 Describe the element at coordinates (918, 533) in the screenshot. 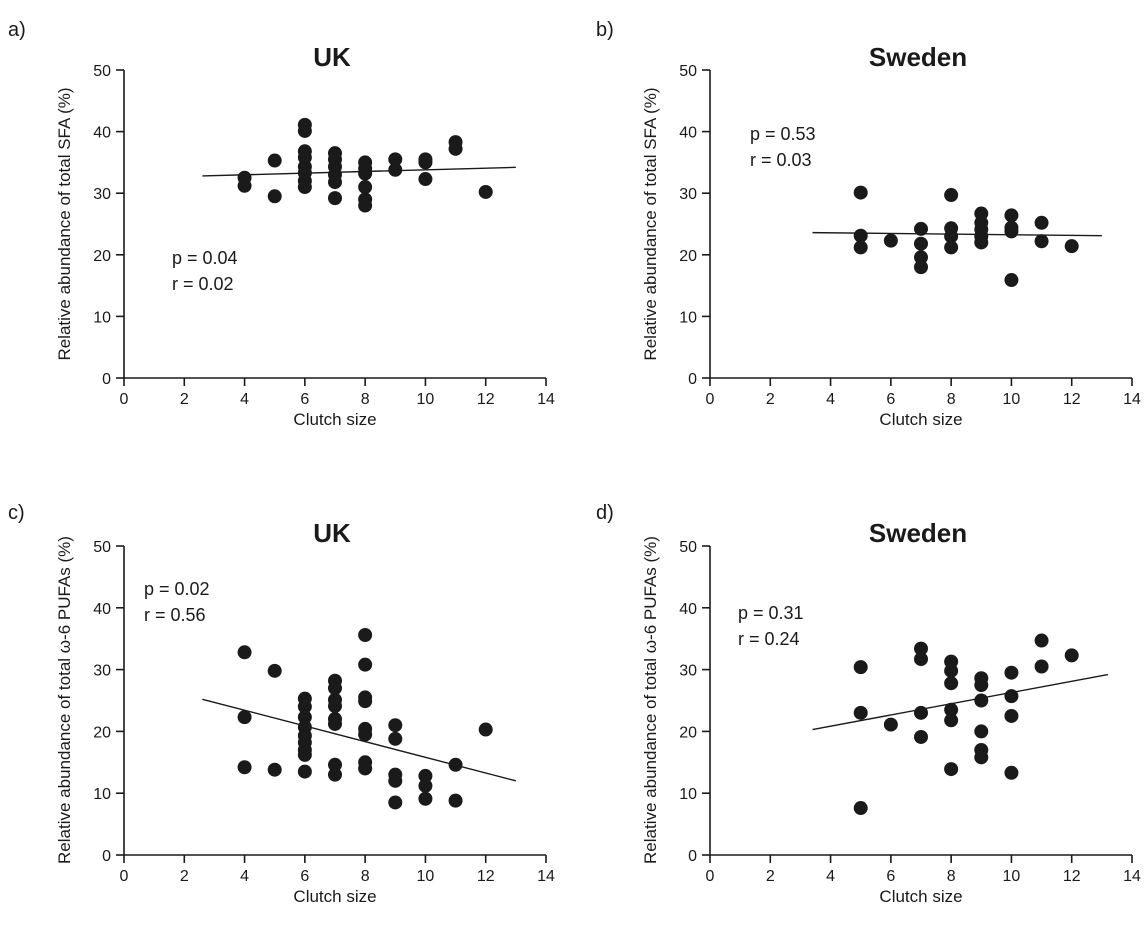

I see `panel-title: Sweden` at that location.